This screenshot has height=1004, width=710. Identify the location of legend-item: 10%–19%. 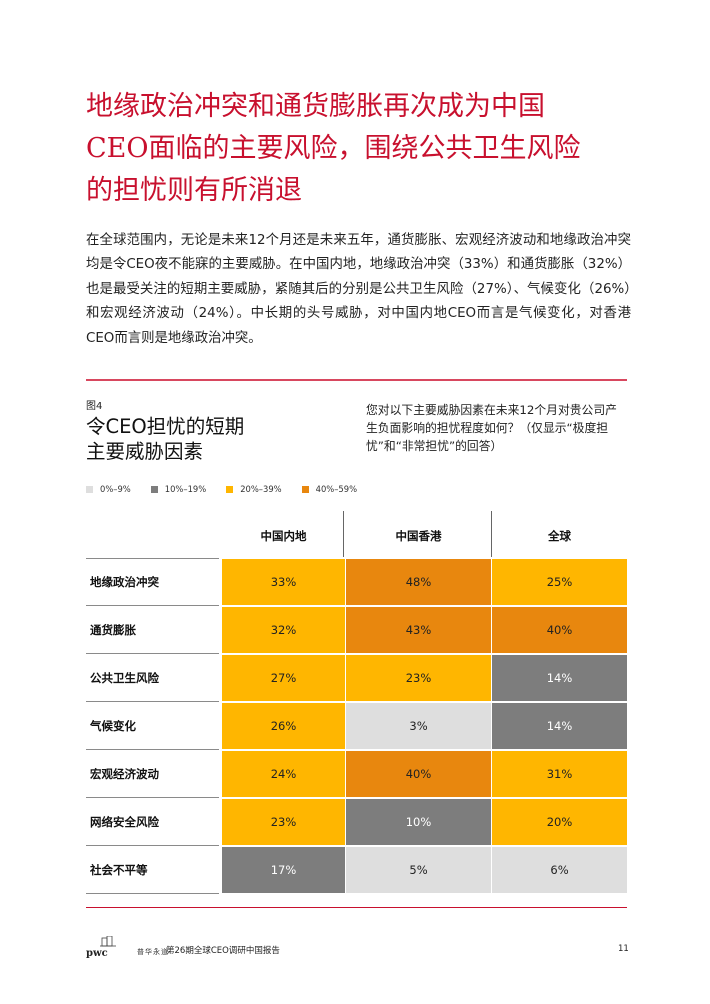
(178, 489).